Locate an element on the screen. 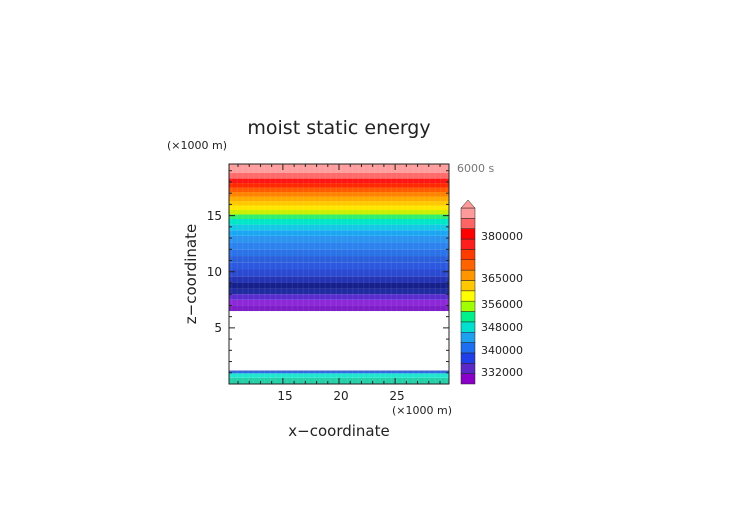 The height and width of the screenshot is (532, 752). colorbar-label-2: 356000 is located at coordinates (502, 304).